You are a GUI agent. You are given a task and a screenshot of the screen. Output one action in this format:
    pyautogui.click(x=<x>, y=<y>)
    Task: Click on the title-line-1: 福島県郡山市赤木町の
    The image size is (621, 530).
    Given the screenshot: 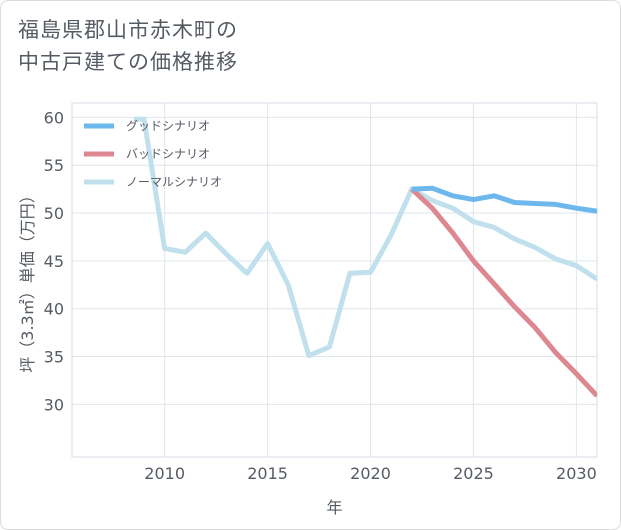 What is the action you would take?
    pyautogui.click(x=128, y=30)
    